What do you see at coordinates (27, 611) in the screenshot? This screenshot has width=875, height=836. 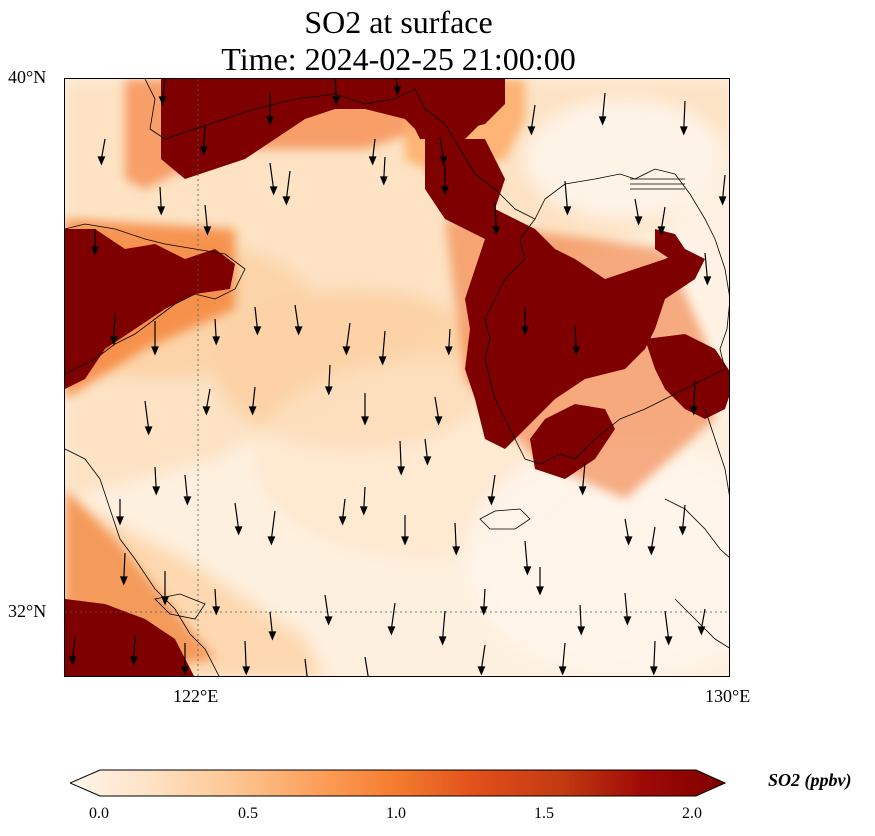 I see `lat-label-32n: 32°N` at bounding box center [27, 611].